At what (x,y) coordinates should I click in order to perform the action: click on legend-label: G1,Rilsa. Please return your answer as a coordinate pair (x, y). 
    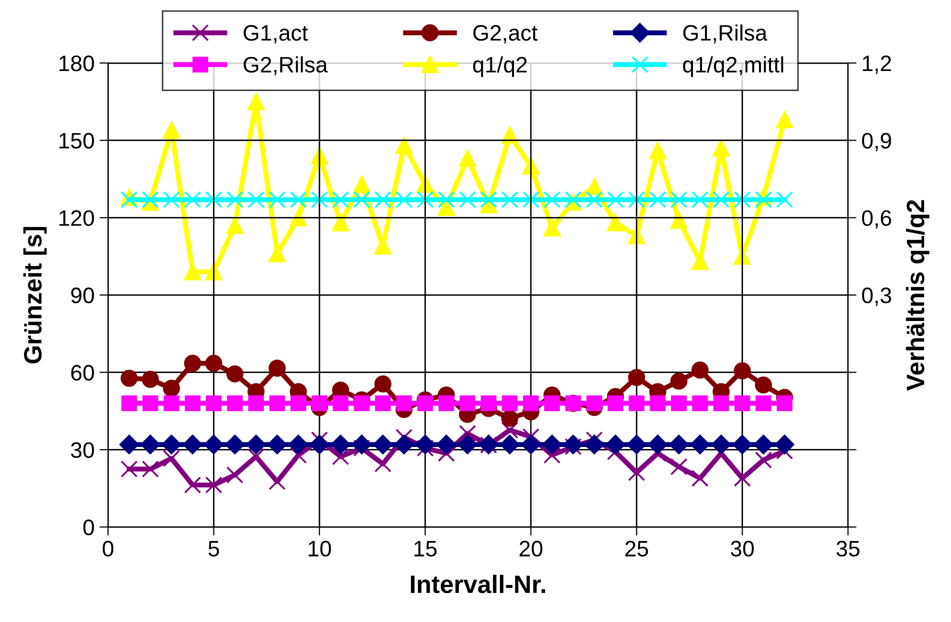
    Looking at the image, I should click on (725, 34).